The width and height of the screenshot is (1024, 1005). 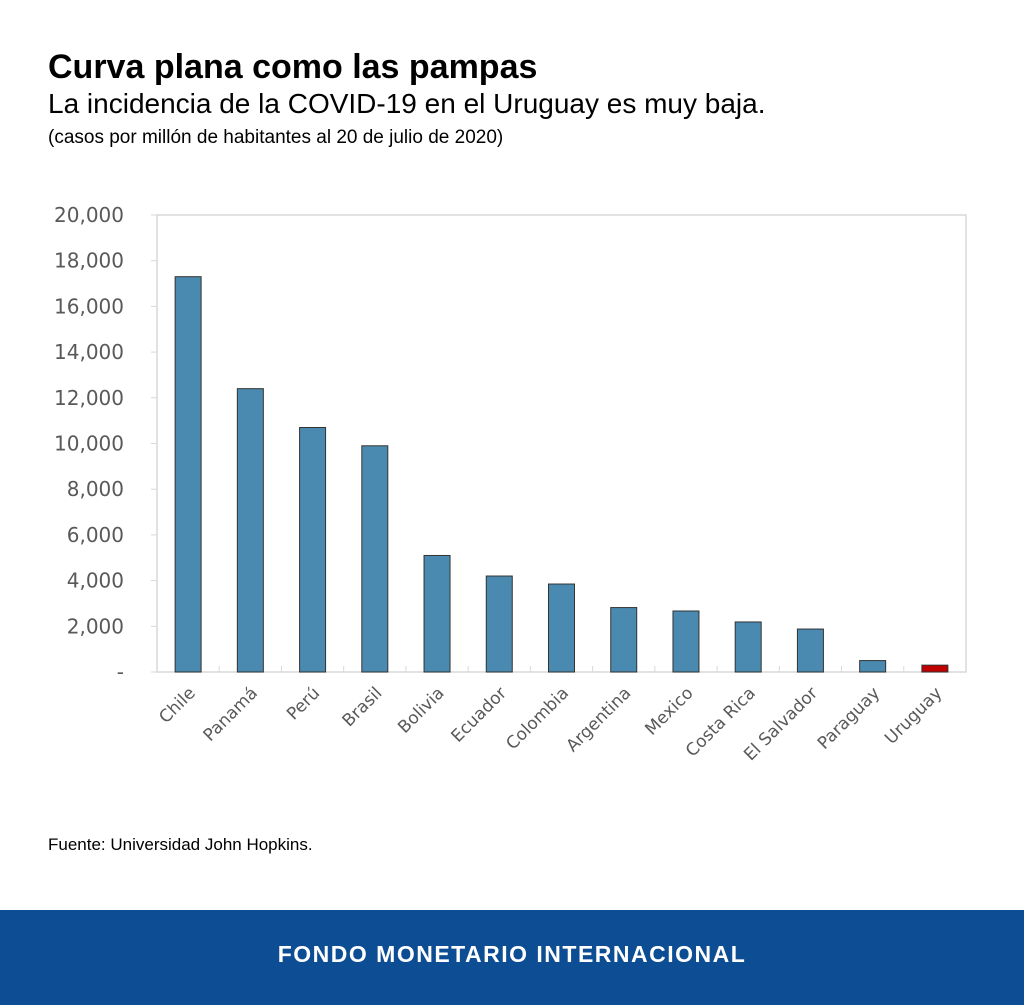 What do you see at coordinates (913, 715) in the screenshot?
I see `x-tick-label: Uruguay` at bounding box center [913, 715].